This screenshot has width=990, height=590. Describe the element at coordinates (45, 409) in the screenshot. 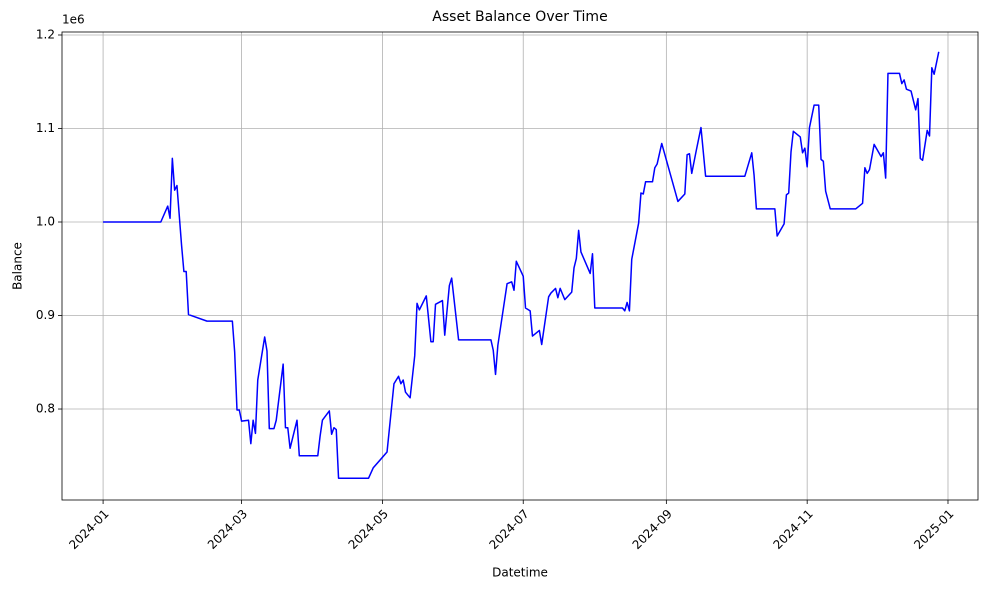

I see `y-tick-label: 0.8` at that location.